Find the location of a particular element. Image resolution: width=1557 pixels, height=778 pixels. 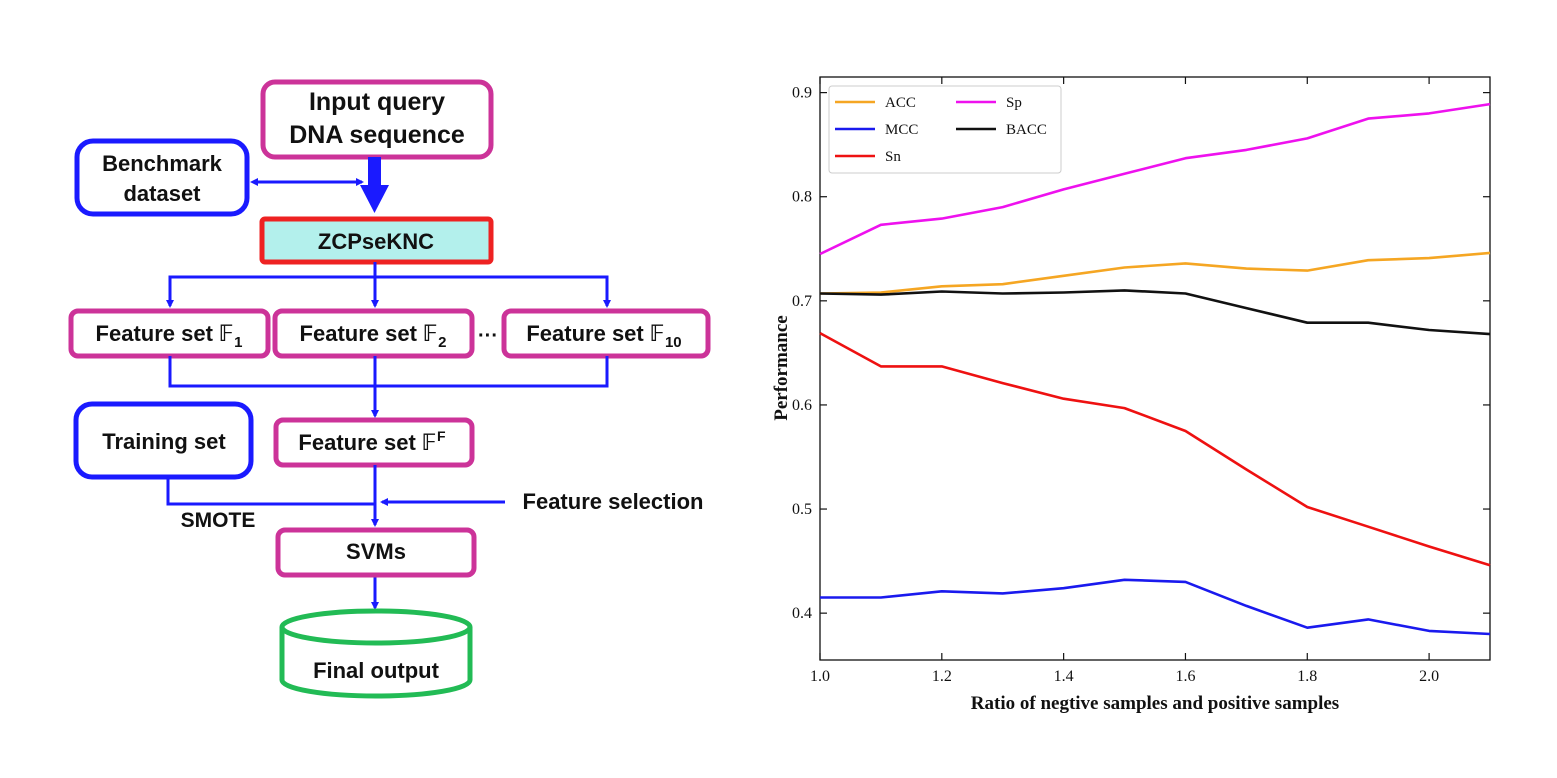

legend: ACC MCC Sn Sp BACC is located at coordinates (945, 129).